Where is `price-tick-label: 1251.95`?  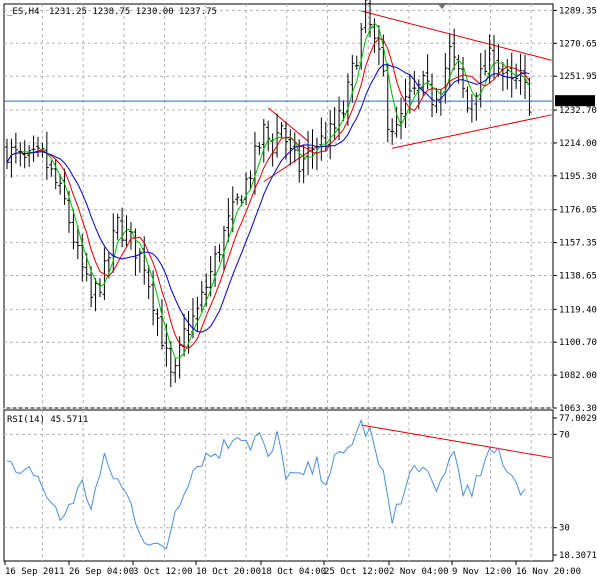
price-tick-label: 1251.95 is located at coordinates (578, 77).